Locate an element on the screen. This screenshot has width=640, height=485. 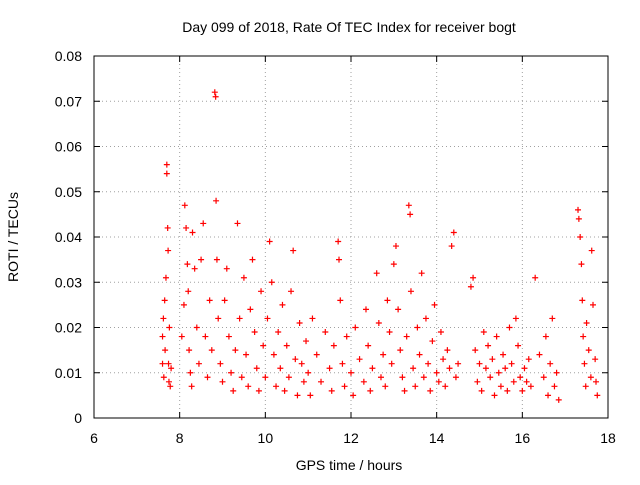
y-tick-label: 0.06 is located at coordinates (68, 147).